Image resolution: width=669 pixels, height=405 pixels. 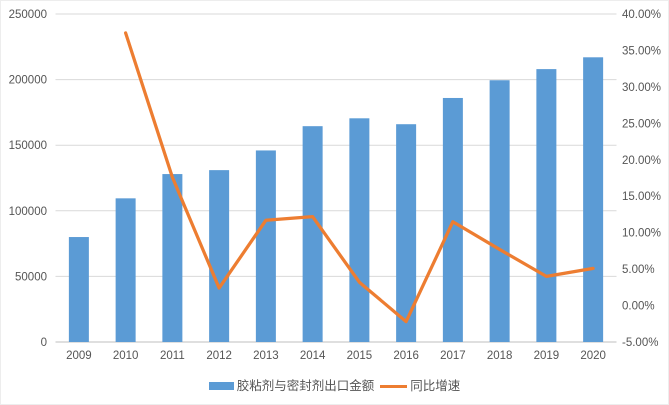 What do you see at coordinates (394, 386) in the screenshot?
I see `legend-line-swatch` at bounding box center [394, 386].